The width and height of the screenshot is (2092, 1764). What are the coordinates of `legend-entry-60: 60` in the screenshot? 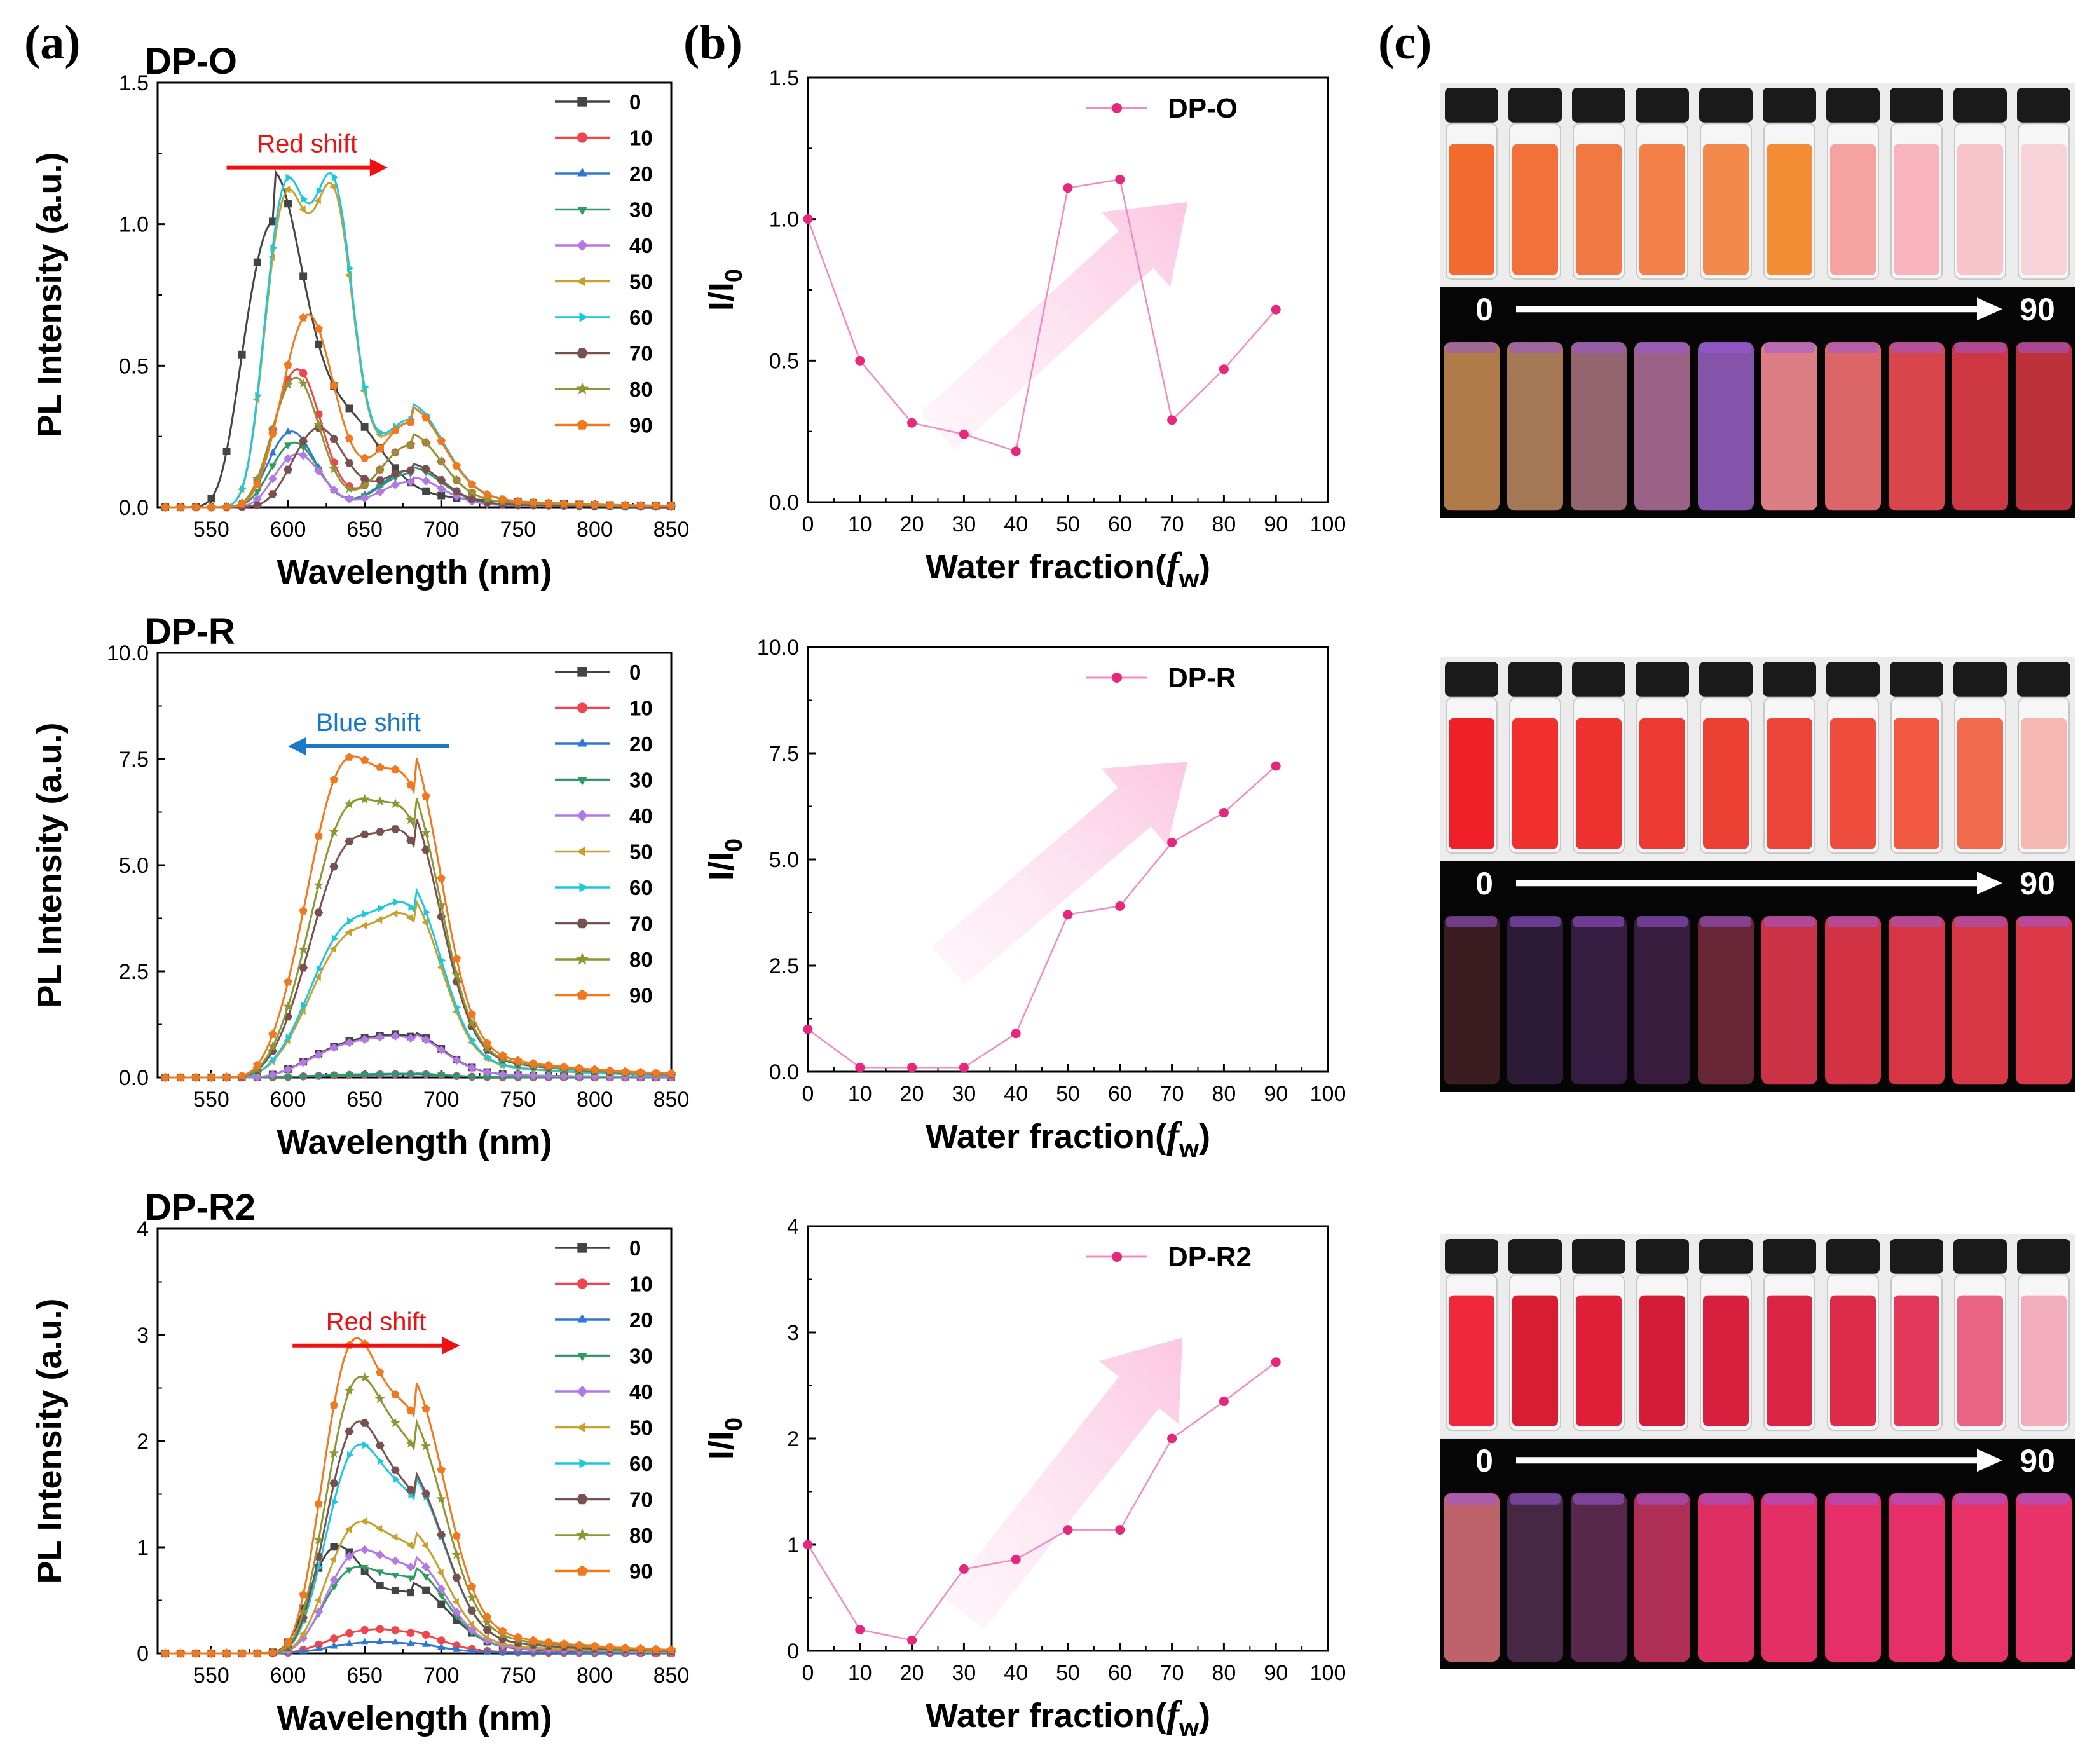 It's located at (604, 1463).